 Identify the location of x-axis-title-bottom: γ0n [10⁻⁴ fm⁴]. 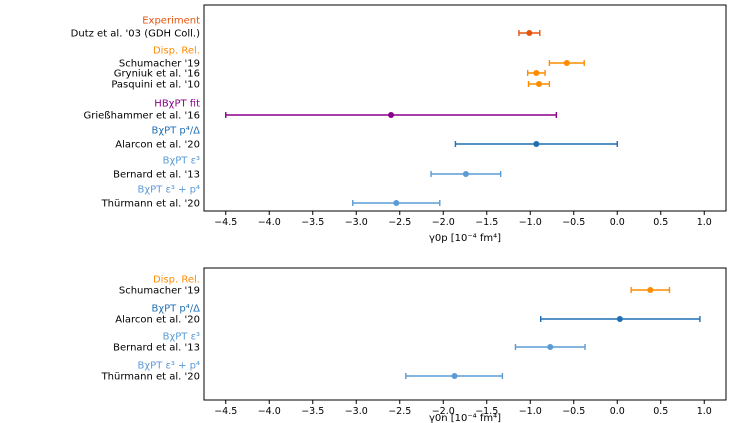
(465, 418).